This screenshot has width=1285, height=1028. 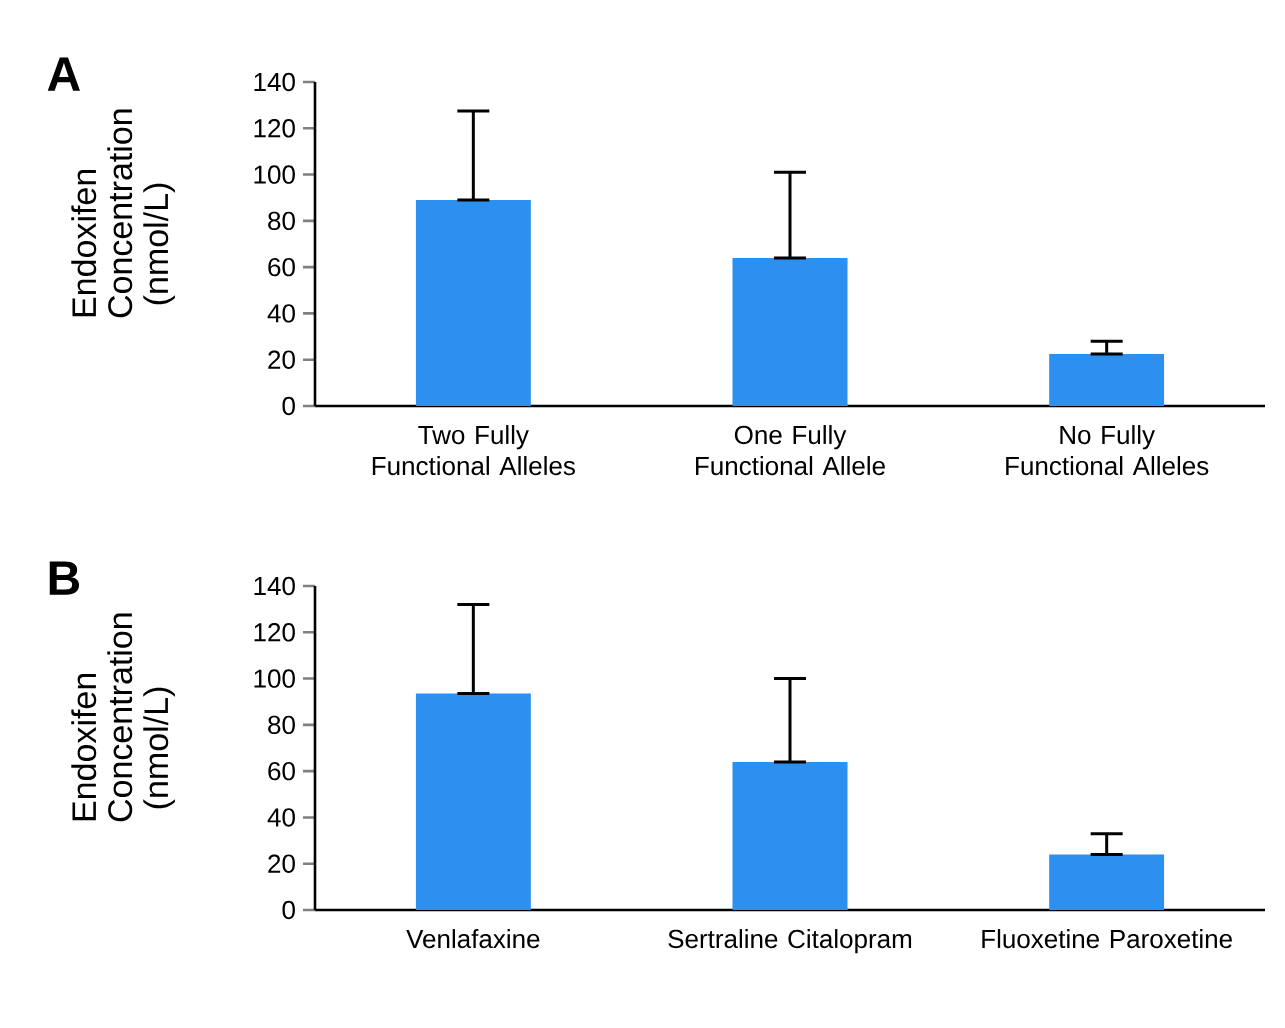 I want to click on x-tick-label: Sertraline Citalopram, so click(x=790, y=941).